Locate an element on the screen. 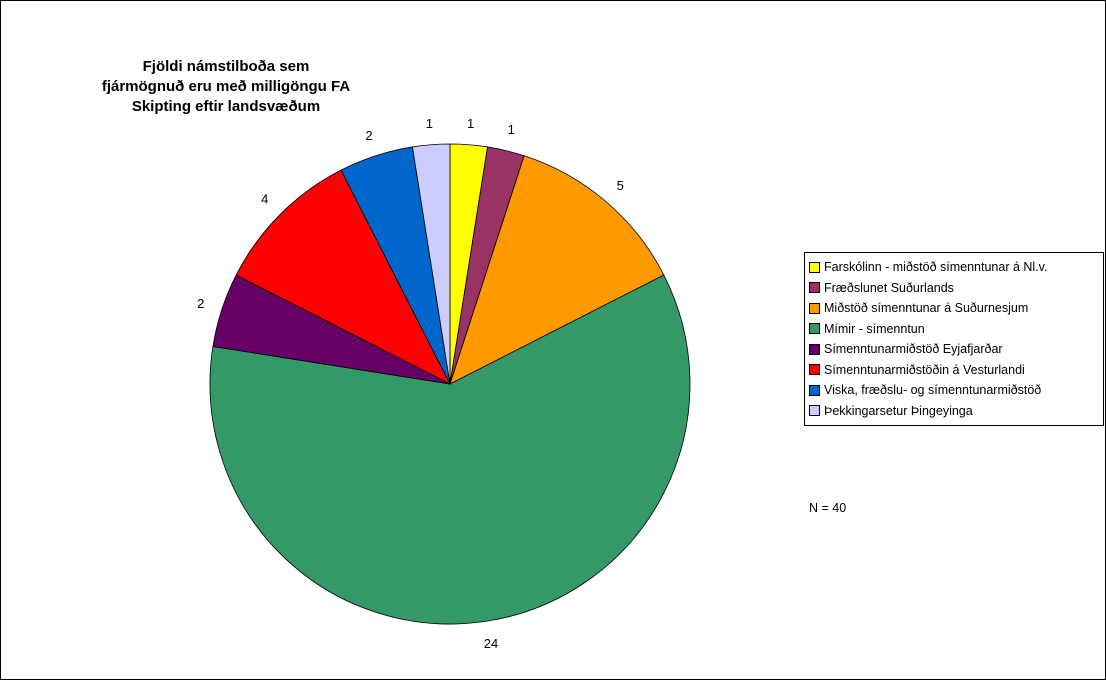 The image size is (1106, 680). chart-title-line-2: fjármögnuð eru með milligöngu FA is located at coordinates (226, 86).